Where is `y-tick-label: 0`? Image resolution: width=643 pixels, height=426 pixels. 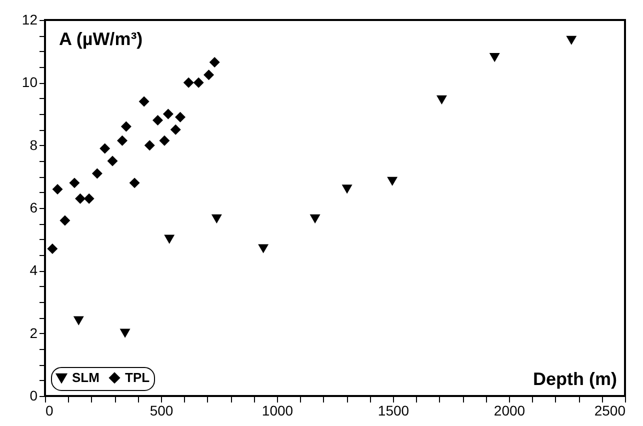
y-tick-label: 0 is located at coordinates (34, 396).